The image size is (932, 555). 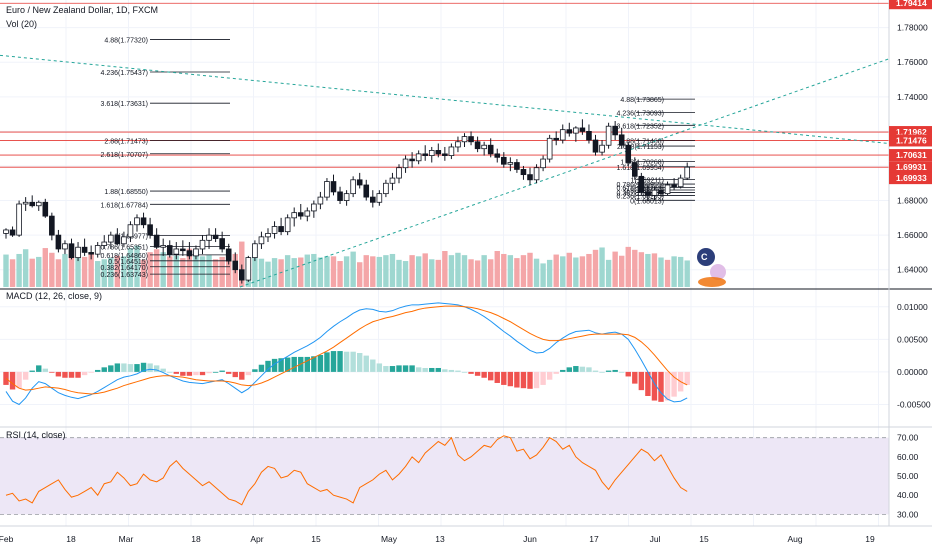 What do you see at coordinates (346, 470) in the screenshot?
I see `rsi-line` at bounding box center [346, 470].